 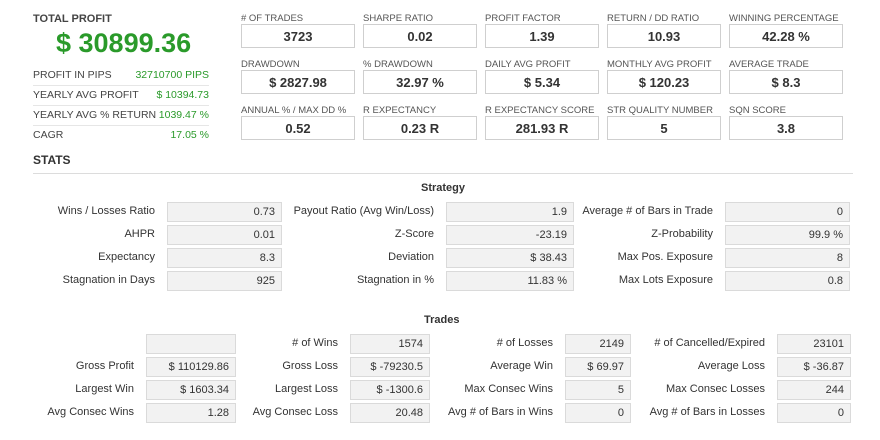 What do you see at coordinates (270, 64) in the screenshot?
I see `metric-label: DRAWDOWN` at bounding box center [270, 64].